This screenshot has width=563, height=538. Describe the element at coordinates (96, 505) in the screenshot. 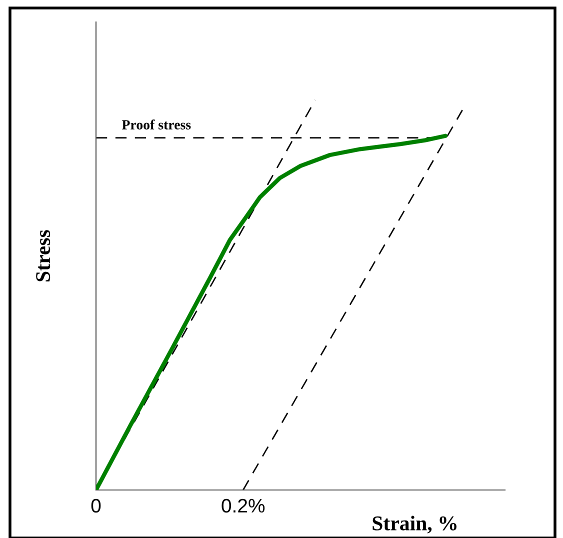

I see `x-tick-label: 0` at that location.